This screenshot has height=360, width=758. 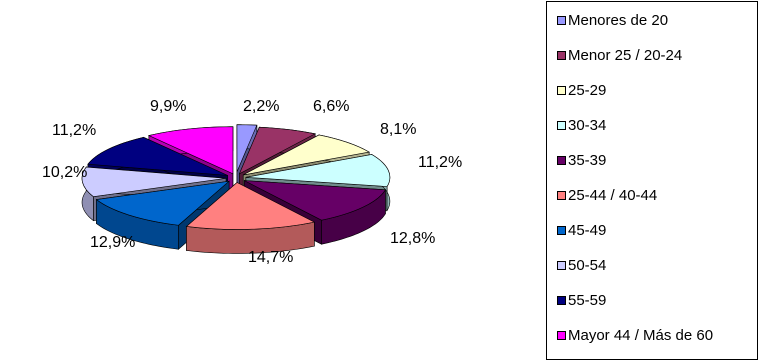 I want to click on legend-item-7: 45-49, so click(x=581, y=230).